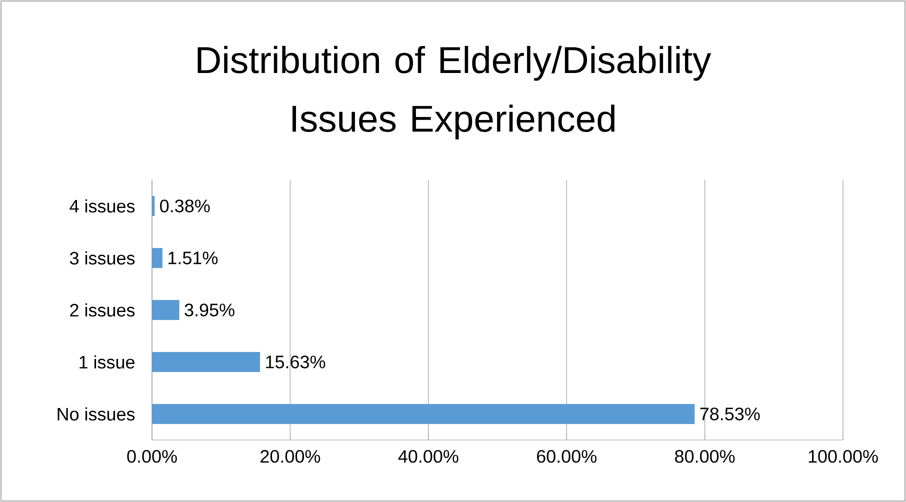 This screenshot has width=906, height=502. What do you see at coordinates (96, 414) in the screenshot?
I see `y-tick-label: No issues` at bounding box center [96, 414].